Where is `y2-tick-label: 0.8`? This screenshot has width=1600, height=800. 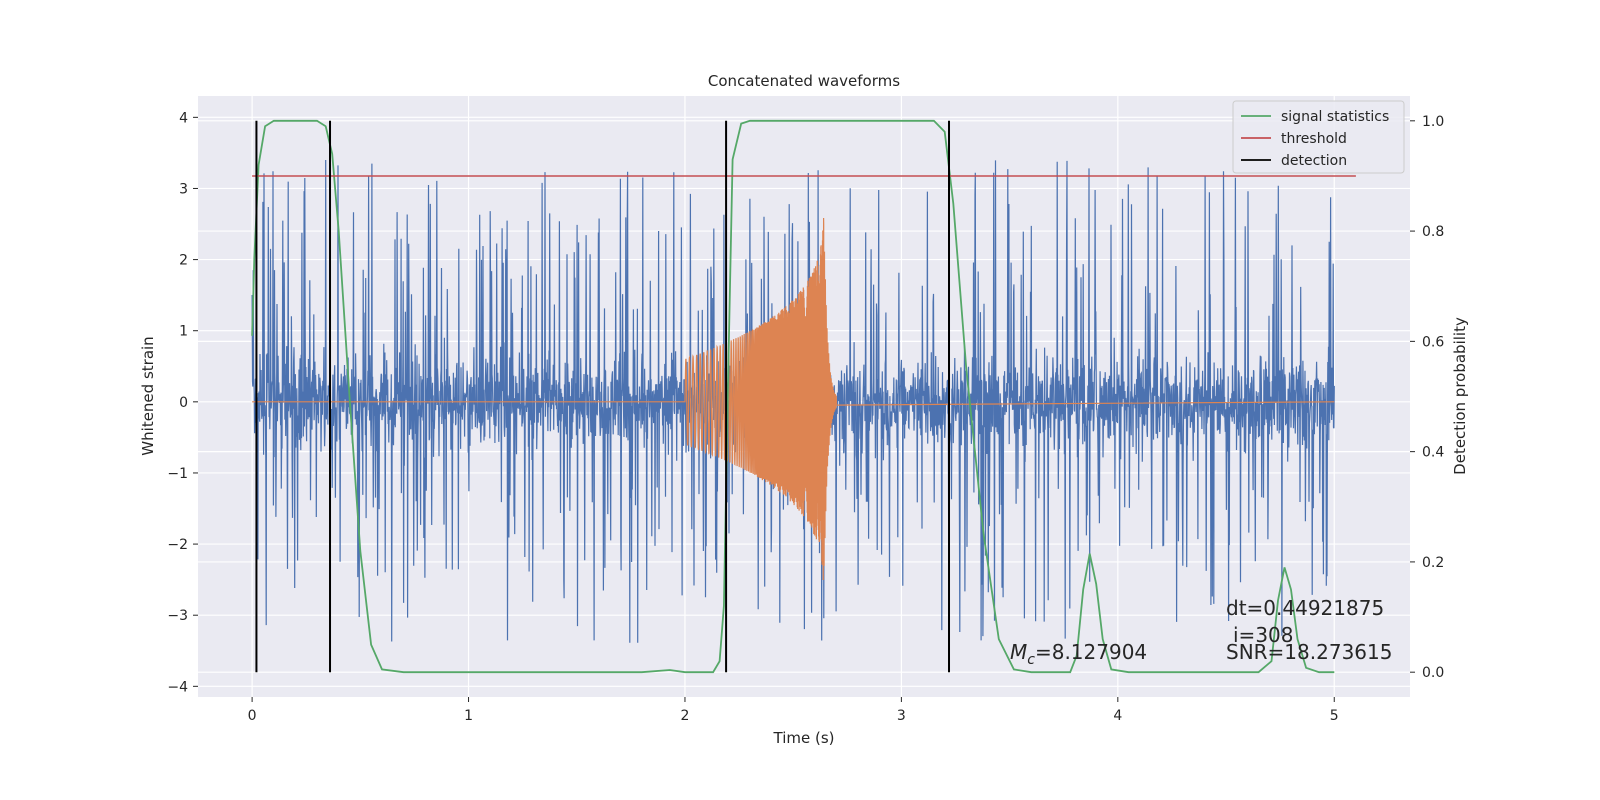 y2-tick-label: 0.8 is located at coordinates (1433, 232).